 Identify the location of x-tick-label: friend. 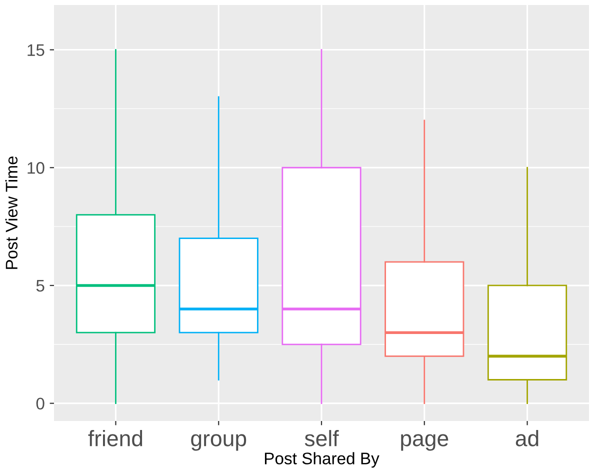
(115, 438).